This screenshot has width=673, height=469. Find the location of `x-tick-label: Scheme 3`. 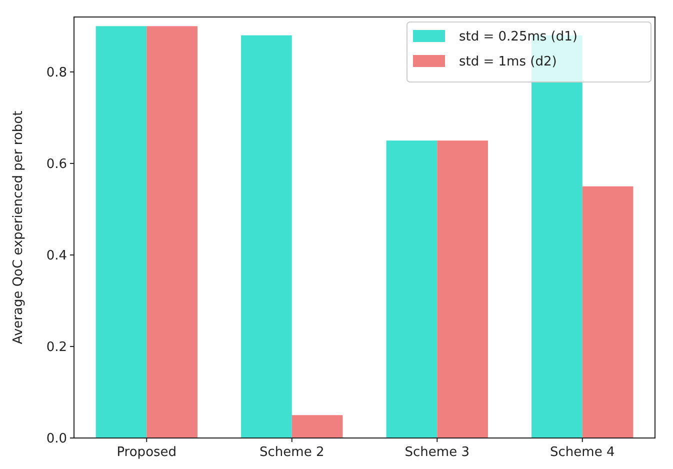

x-tick-label: Scheme 3 is located at coordinates (437, 452).